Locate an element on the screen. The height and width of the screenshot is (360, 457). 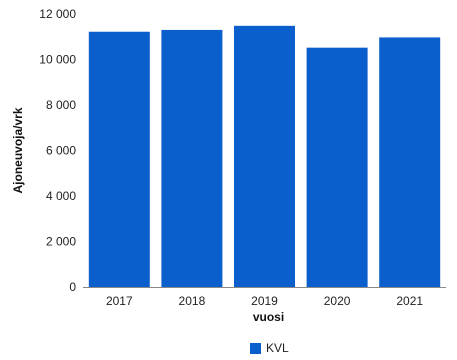
bar-2018 is located at coordinates (192, 158).